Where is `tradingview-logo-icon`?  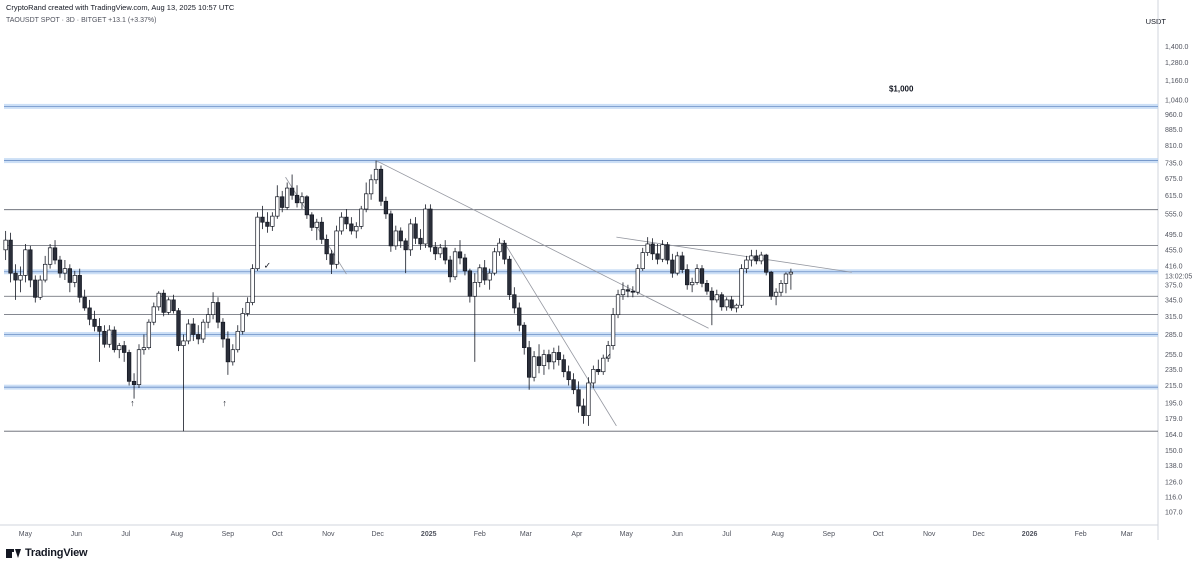
tradingview-logo-icon is located at coordinates (13, 553).